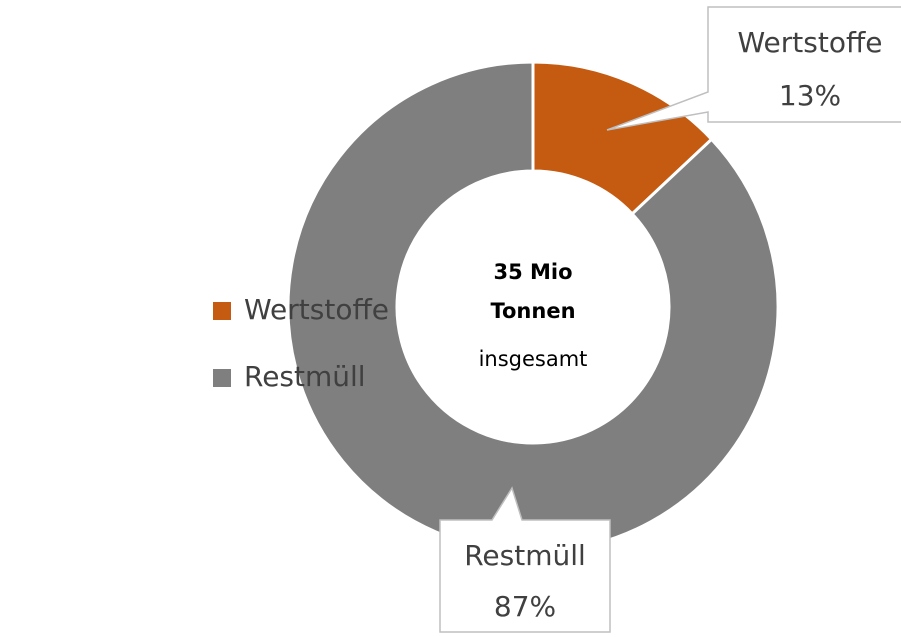 This screenshot has height=637, width=901. What do you see at coordinates (525, 555) in the screenshot?
I see `data-label-name: Restmüll` at bounding box center [525, 555].